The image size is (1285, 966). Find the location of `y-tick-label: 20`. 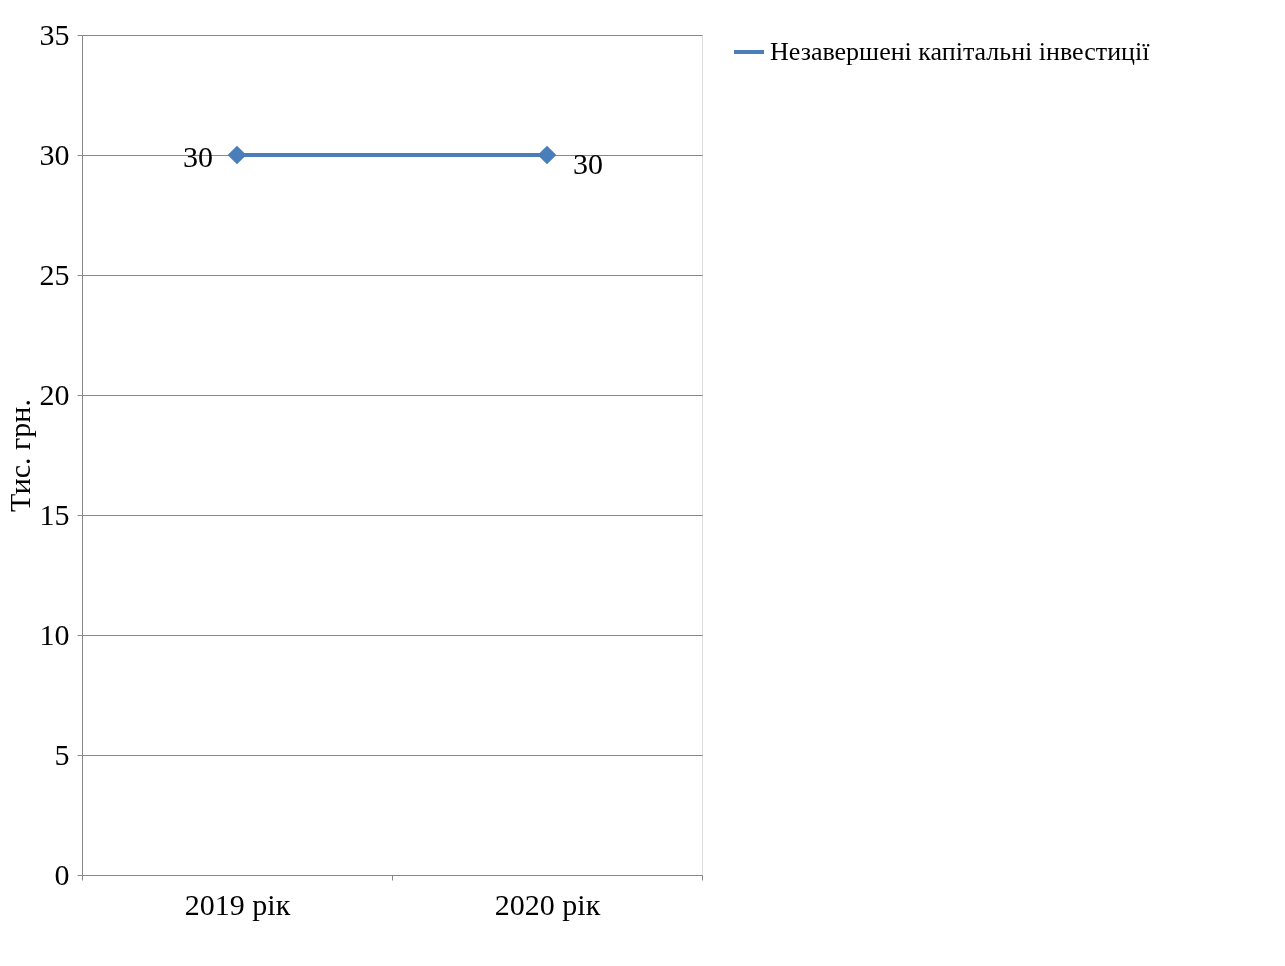

y-tick-label: 20 is located at coordinates (54, 394).